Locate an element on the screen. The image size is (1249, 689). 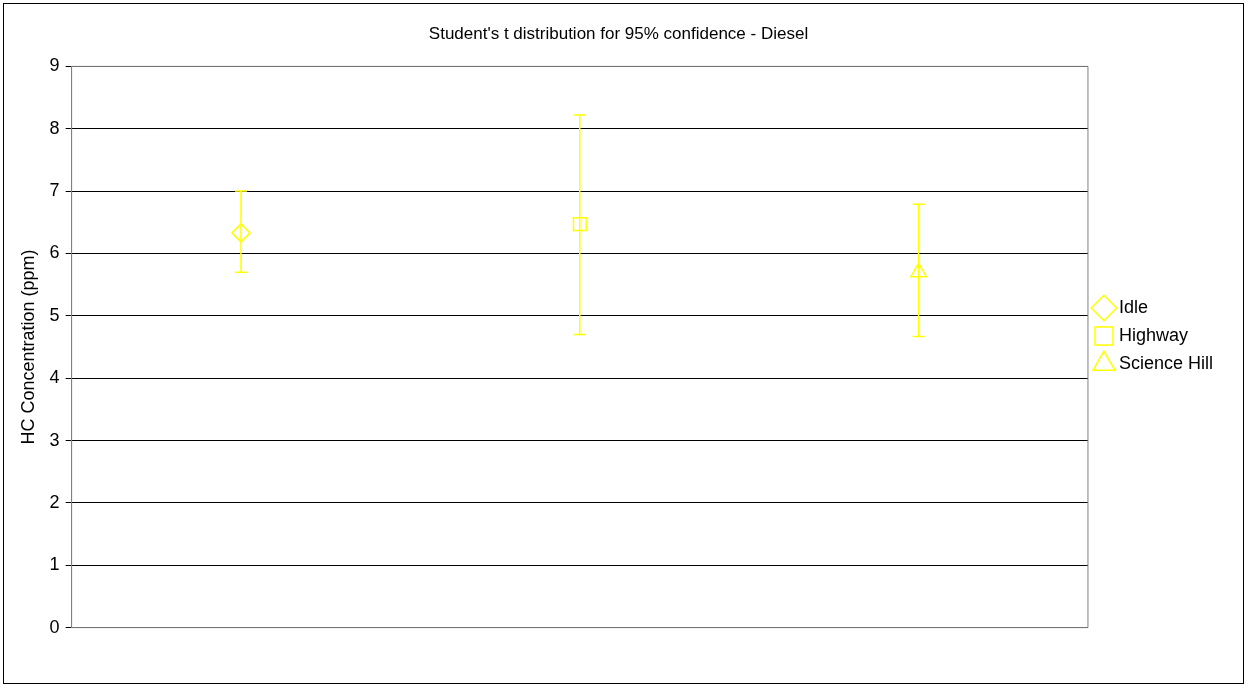
y-tick-label: 0 is located at coordinates (54, 626).